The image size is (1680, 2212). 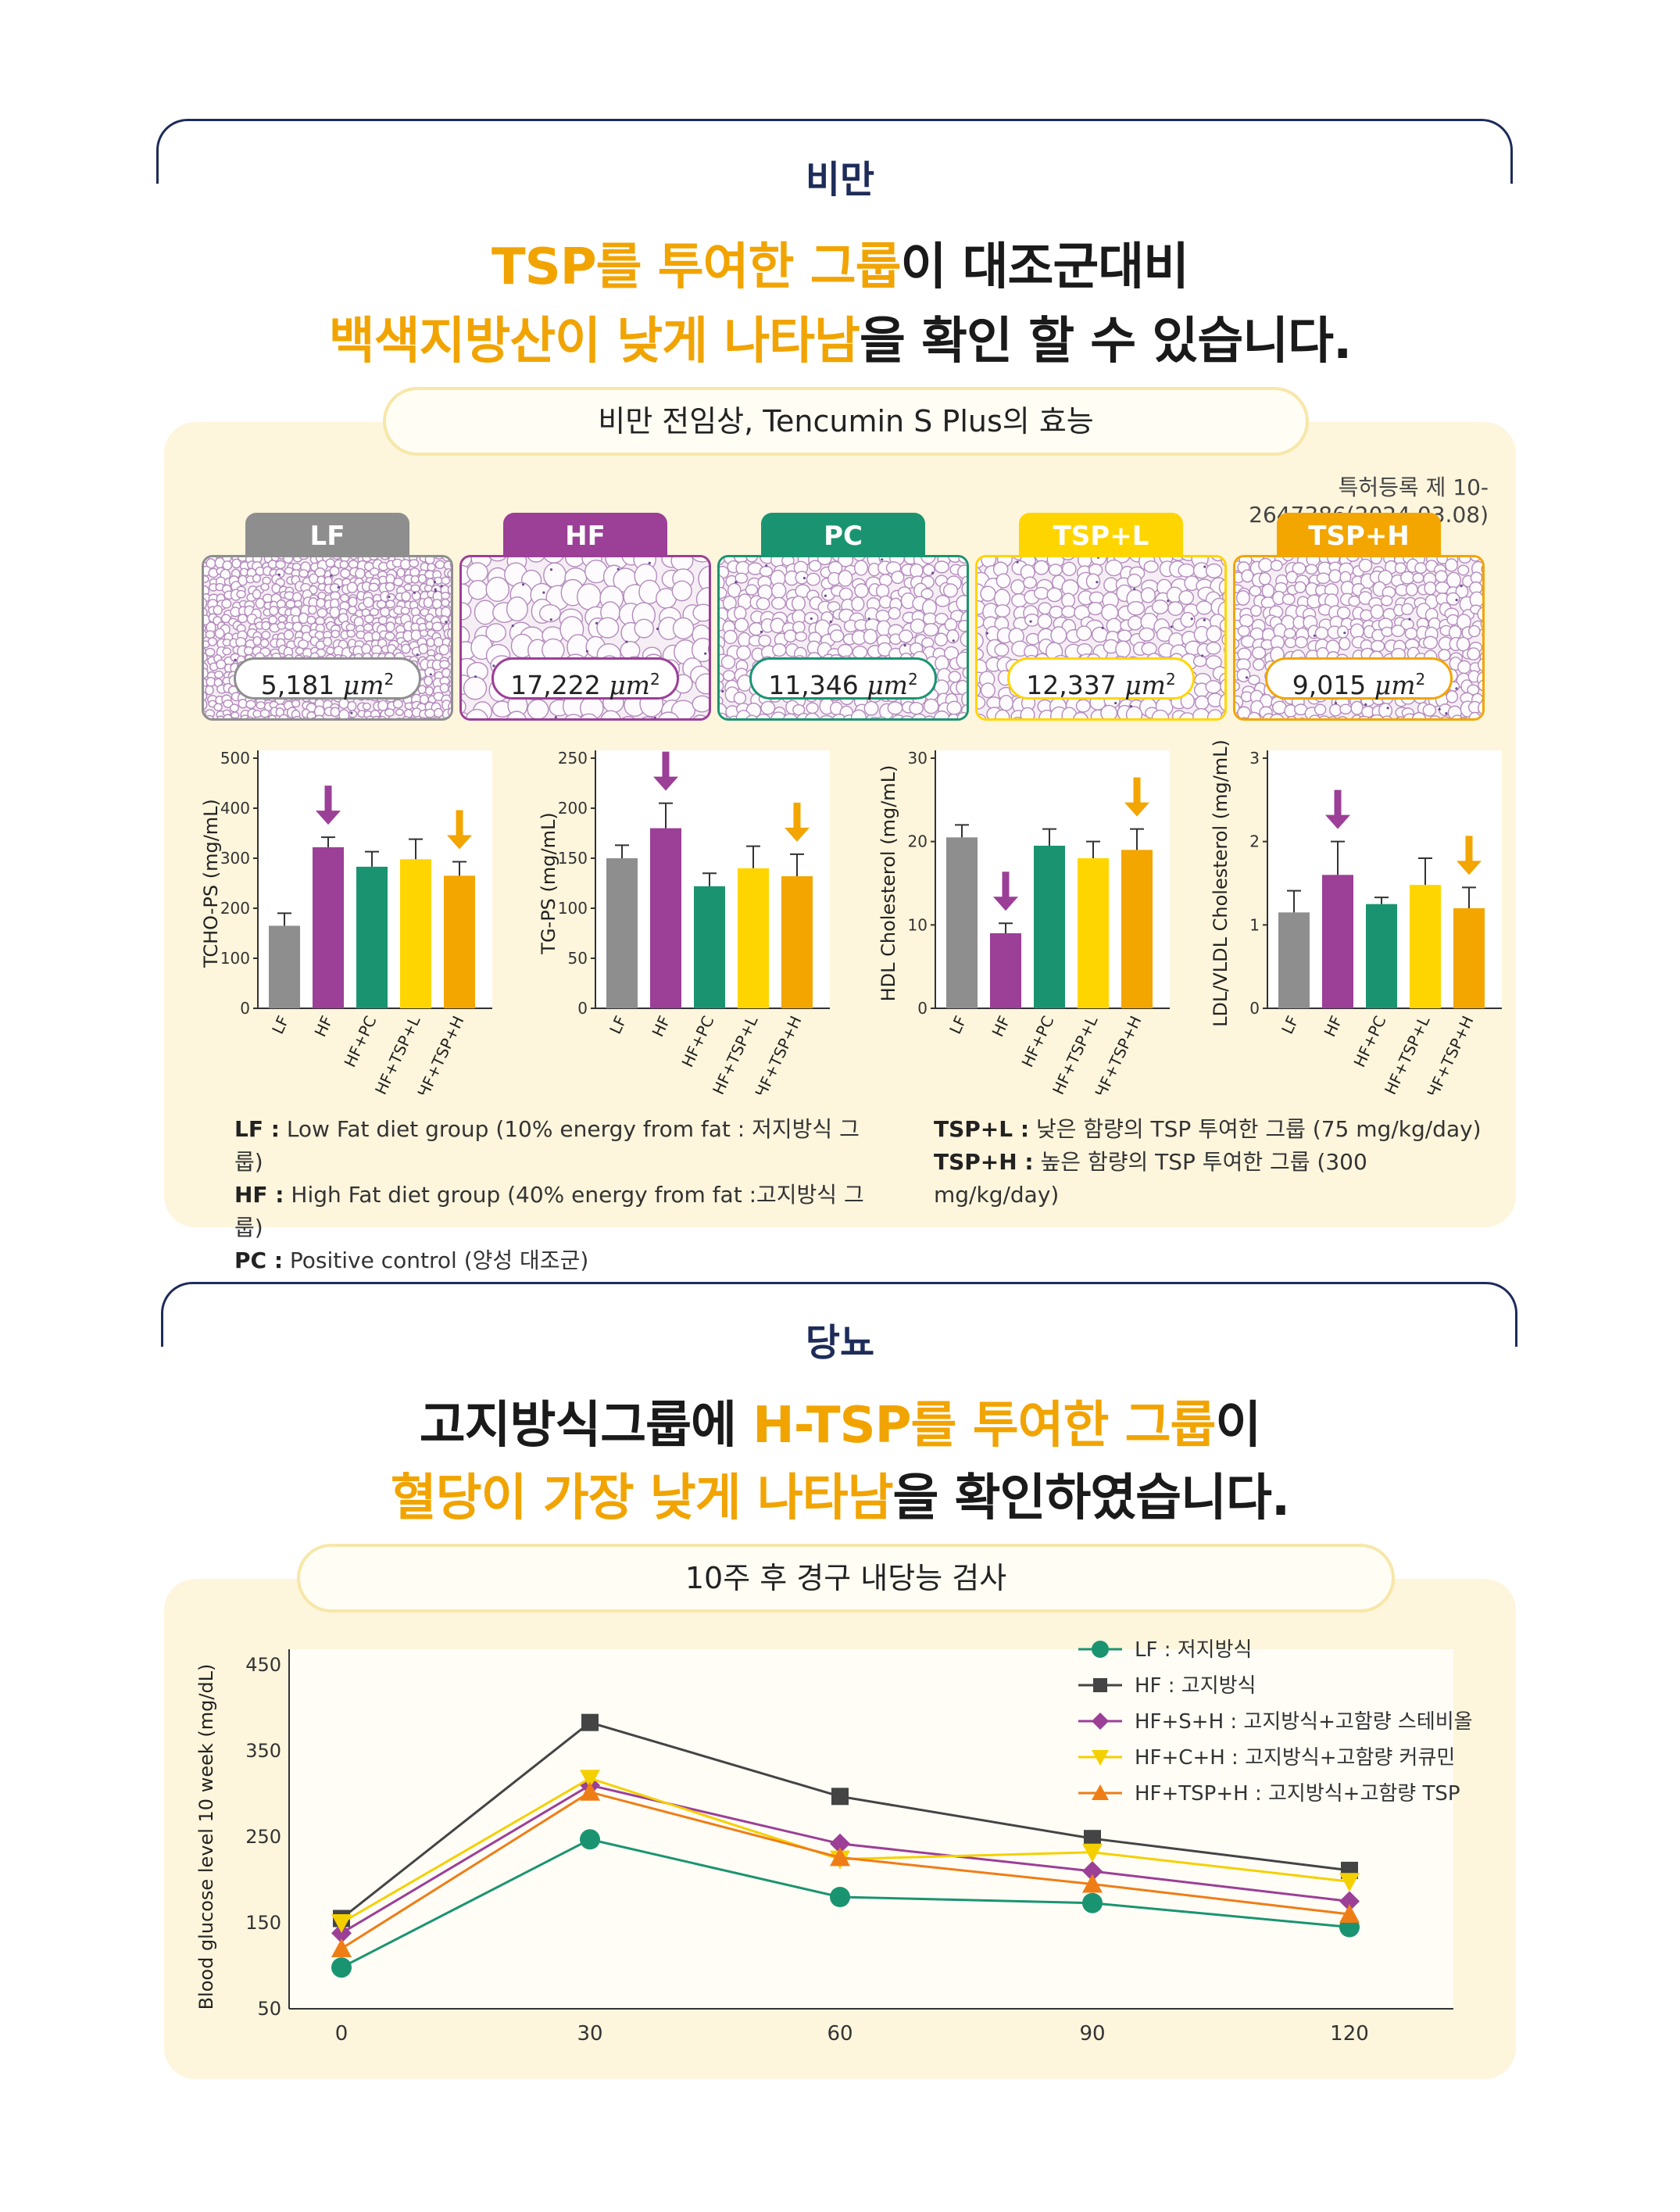 What do you see at coordinates (1105, 341) in the screenshot?
I see `headline-text: 을 확인 할 수 있습니다.` at bounding box center [1105, 341].